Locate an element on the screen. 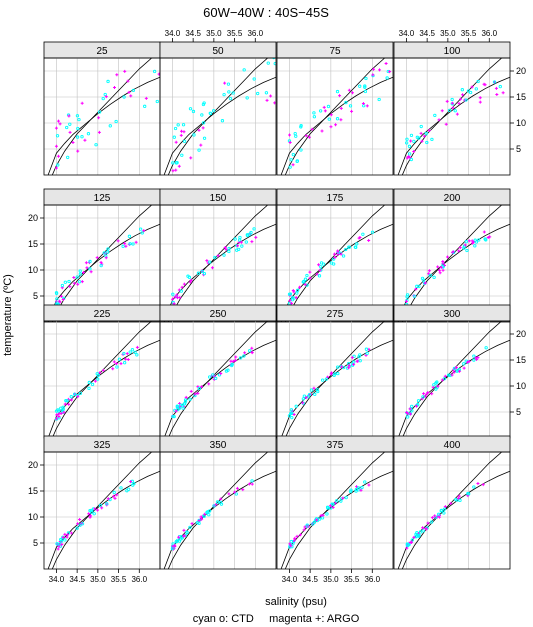 The width and height of the screenshot is (533, 627). strip-label-275: 275 is located at coordinates (335, 314).